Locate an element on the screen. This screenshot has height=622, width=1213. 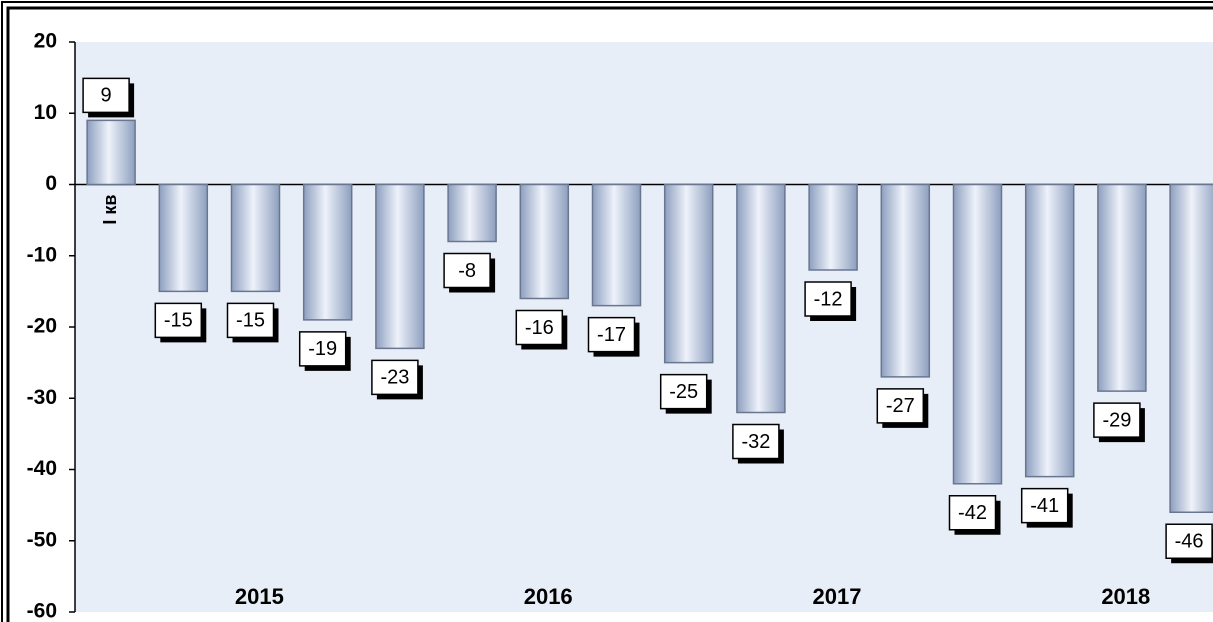
value-label: -41 is located at coordinates (1044, 506).